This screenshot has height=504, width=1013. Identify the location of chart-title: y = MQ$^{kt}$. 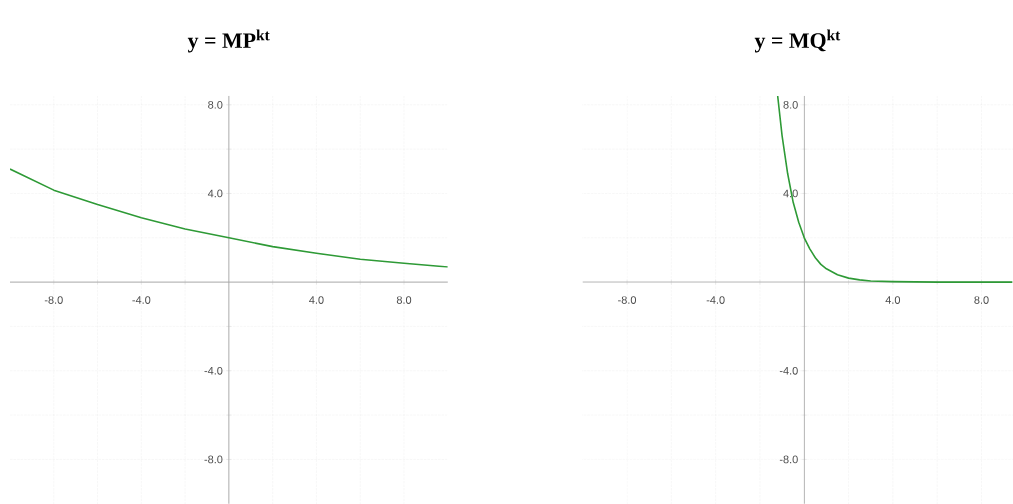
(797, 41).